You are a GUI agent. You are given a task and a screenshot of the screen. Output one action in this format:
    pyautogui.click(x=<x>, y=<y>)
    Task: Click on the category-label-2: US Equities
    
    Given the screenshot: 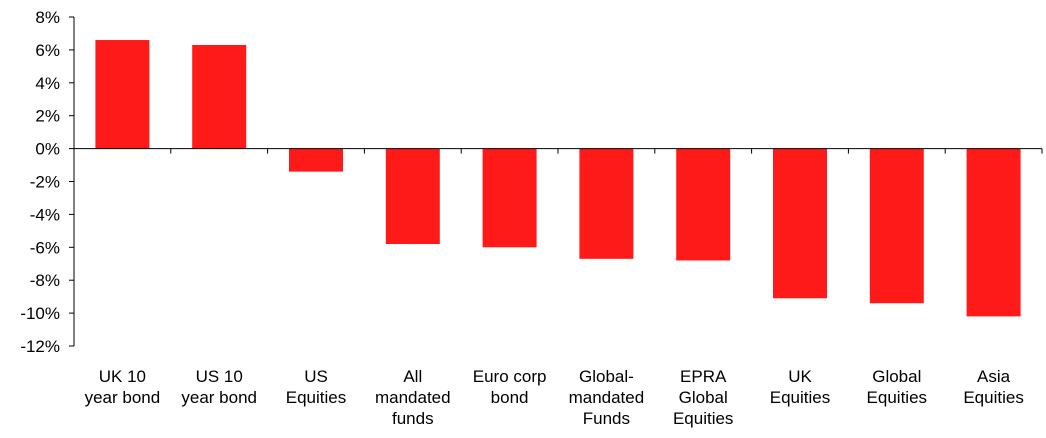 What is the action you would take?
    pyautogui.click(x=316, y=387)
    